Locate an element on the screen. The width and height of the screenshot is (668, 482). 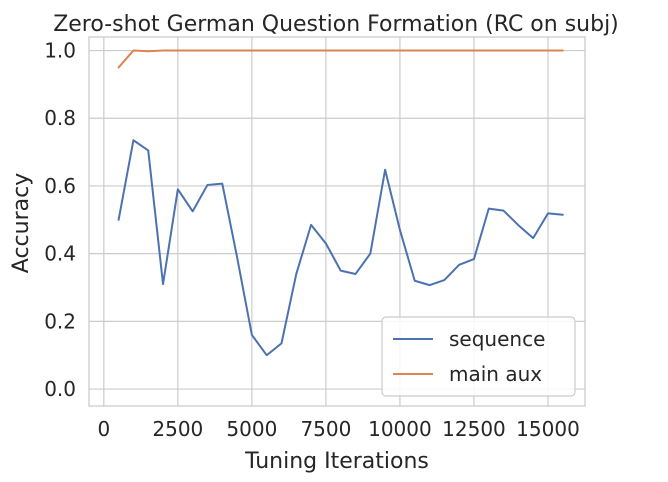
x-axis-label: Tuning Iterations is located at coordinates (336, 461).